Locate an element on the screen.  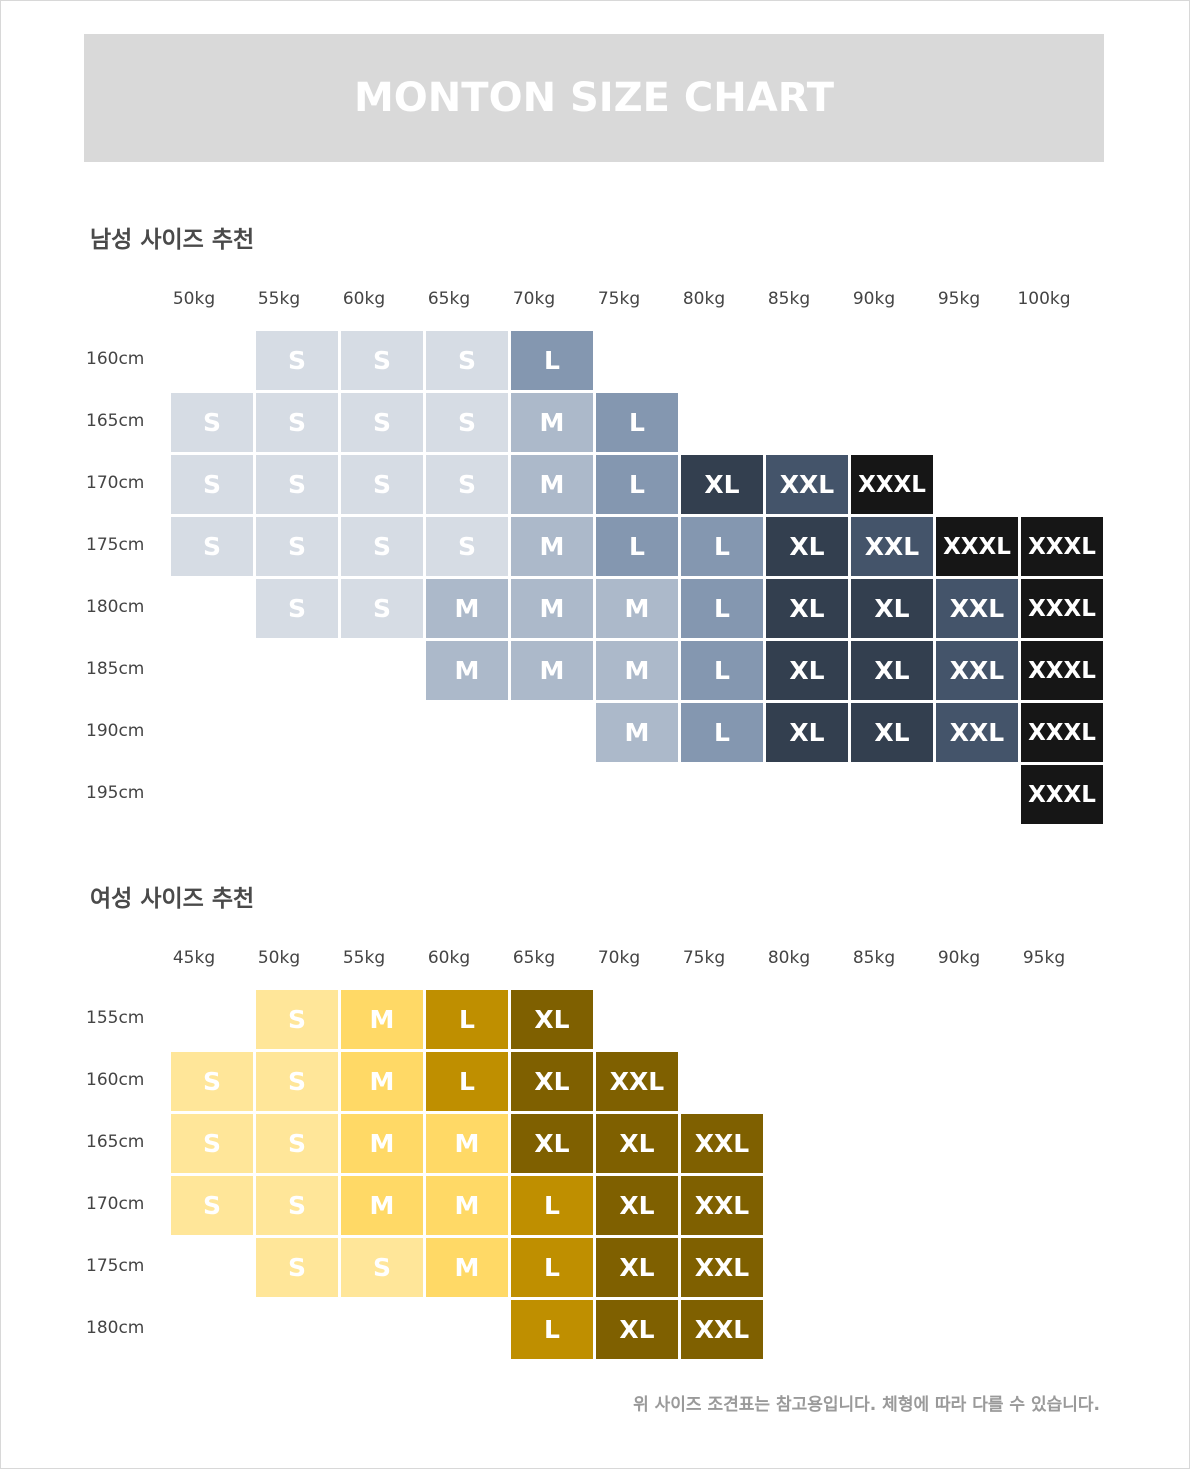
men-weight-label: 75kg is located at coordinates (619, 299).